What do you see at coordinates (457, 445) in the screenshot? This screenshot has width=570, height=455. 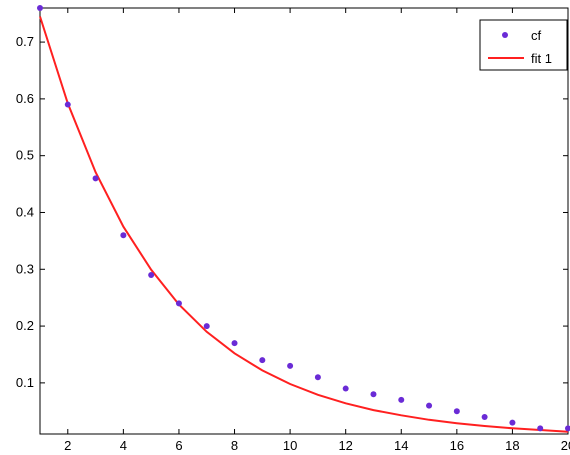 I see `x-tick-label: 16` at bounding box center [457, 445].